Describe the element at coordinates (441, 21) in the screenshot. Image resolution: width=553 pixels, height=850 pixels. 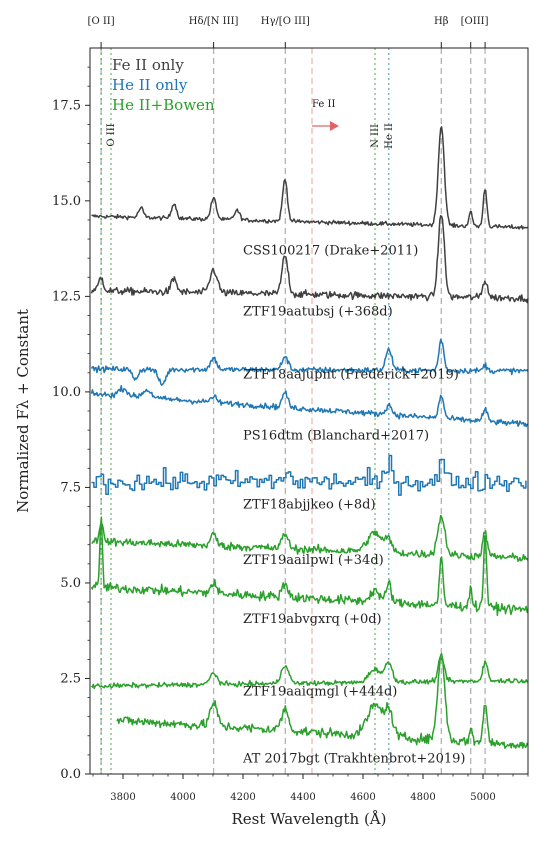
I see `top-line-label: Hβ` at that location.